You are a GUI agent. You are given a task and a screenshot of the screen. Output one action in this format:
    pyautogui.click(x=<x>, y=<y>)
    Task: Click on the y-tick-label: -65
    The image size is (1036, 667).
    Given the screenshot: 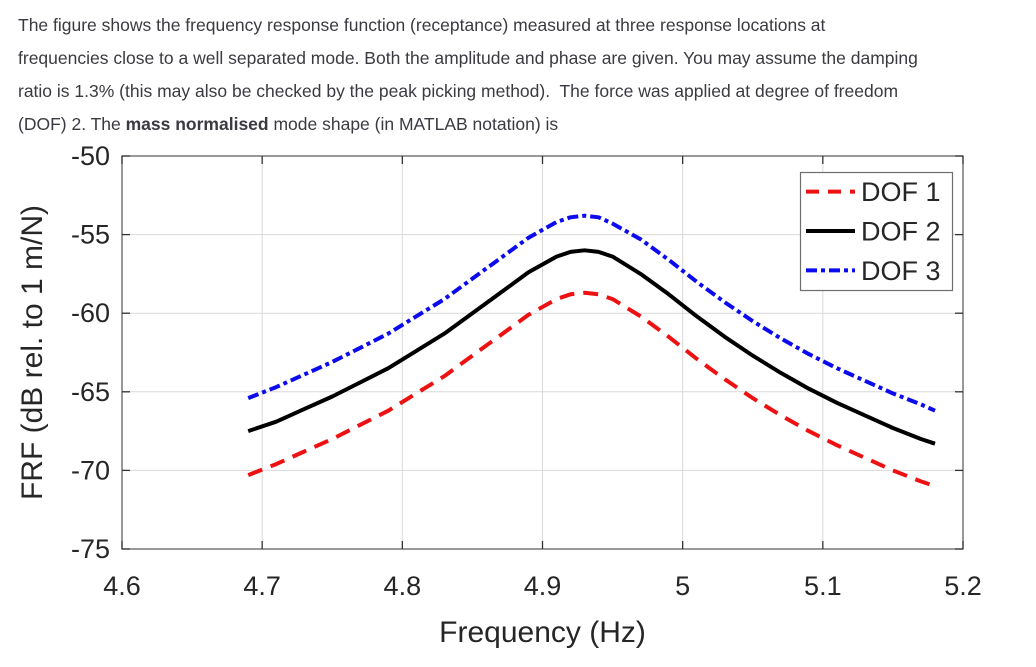 What is the action you would take?
    pyautogui.click(x=90, y=392)
    